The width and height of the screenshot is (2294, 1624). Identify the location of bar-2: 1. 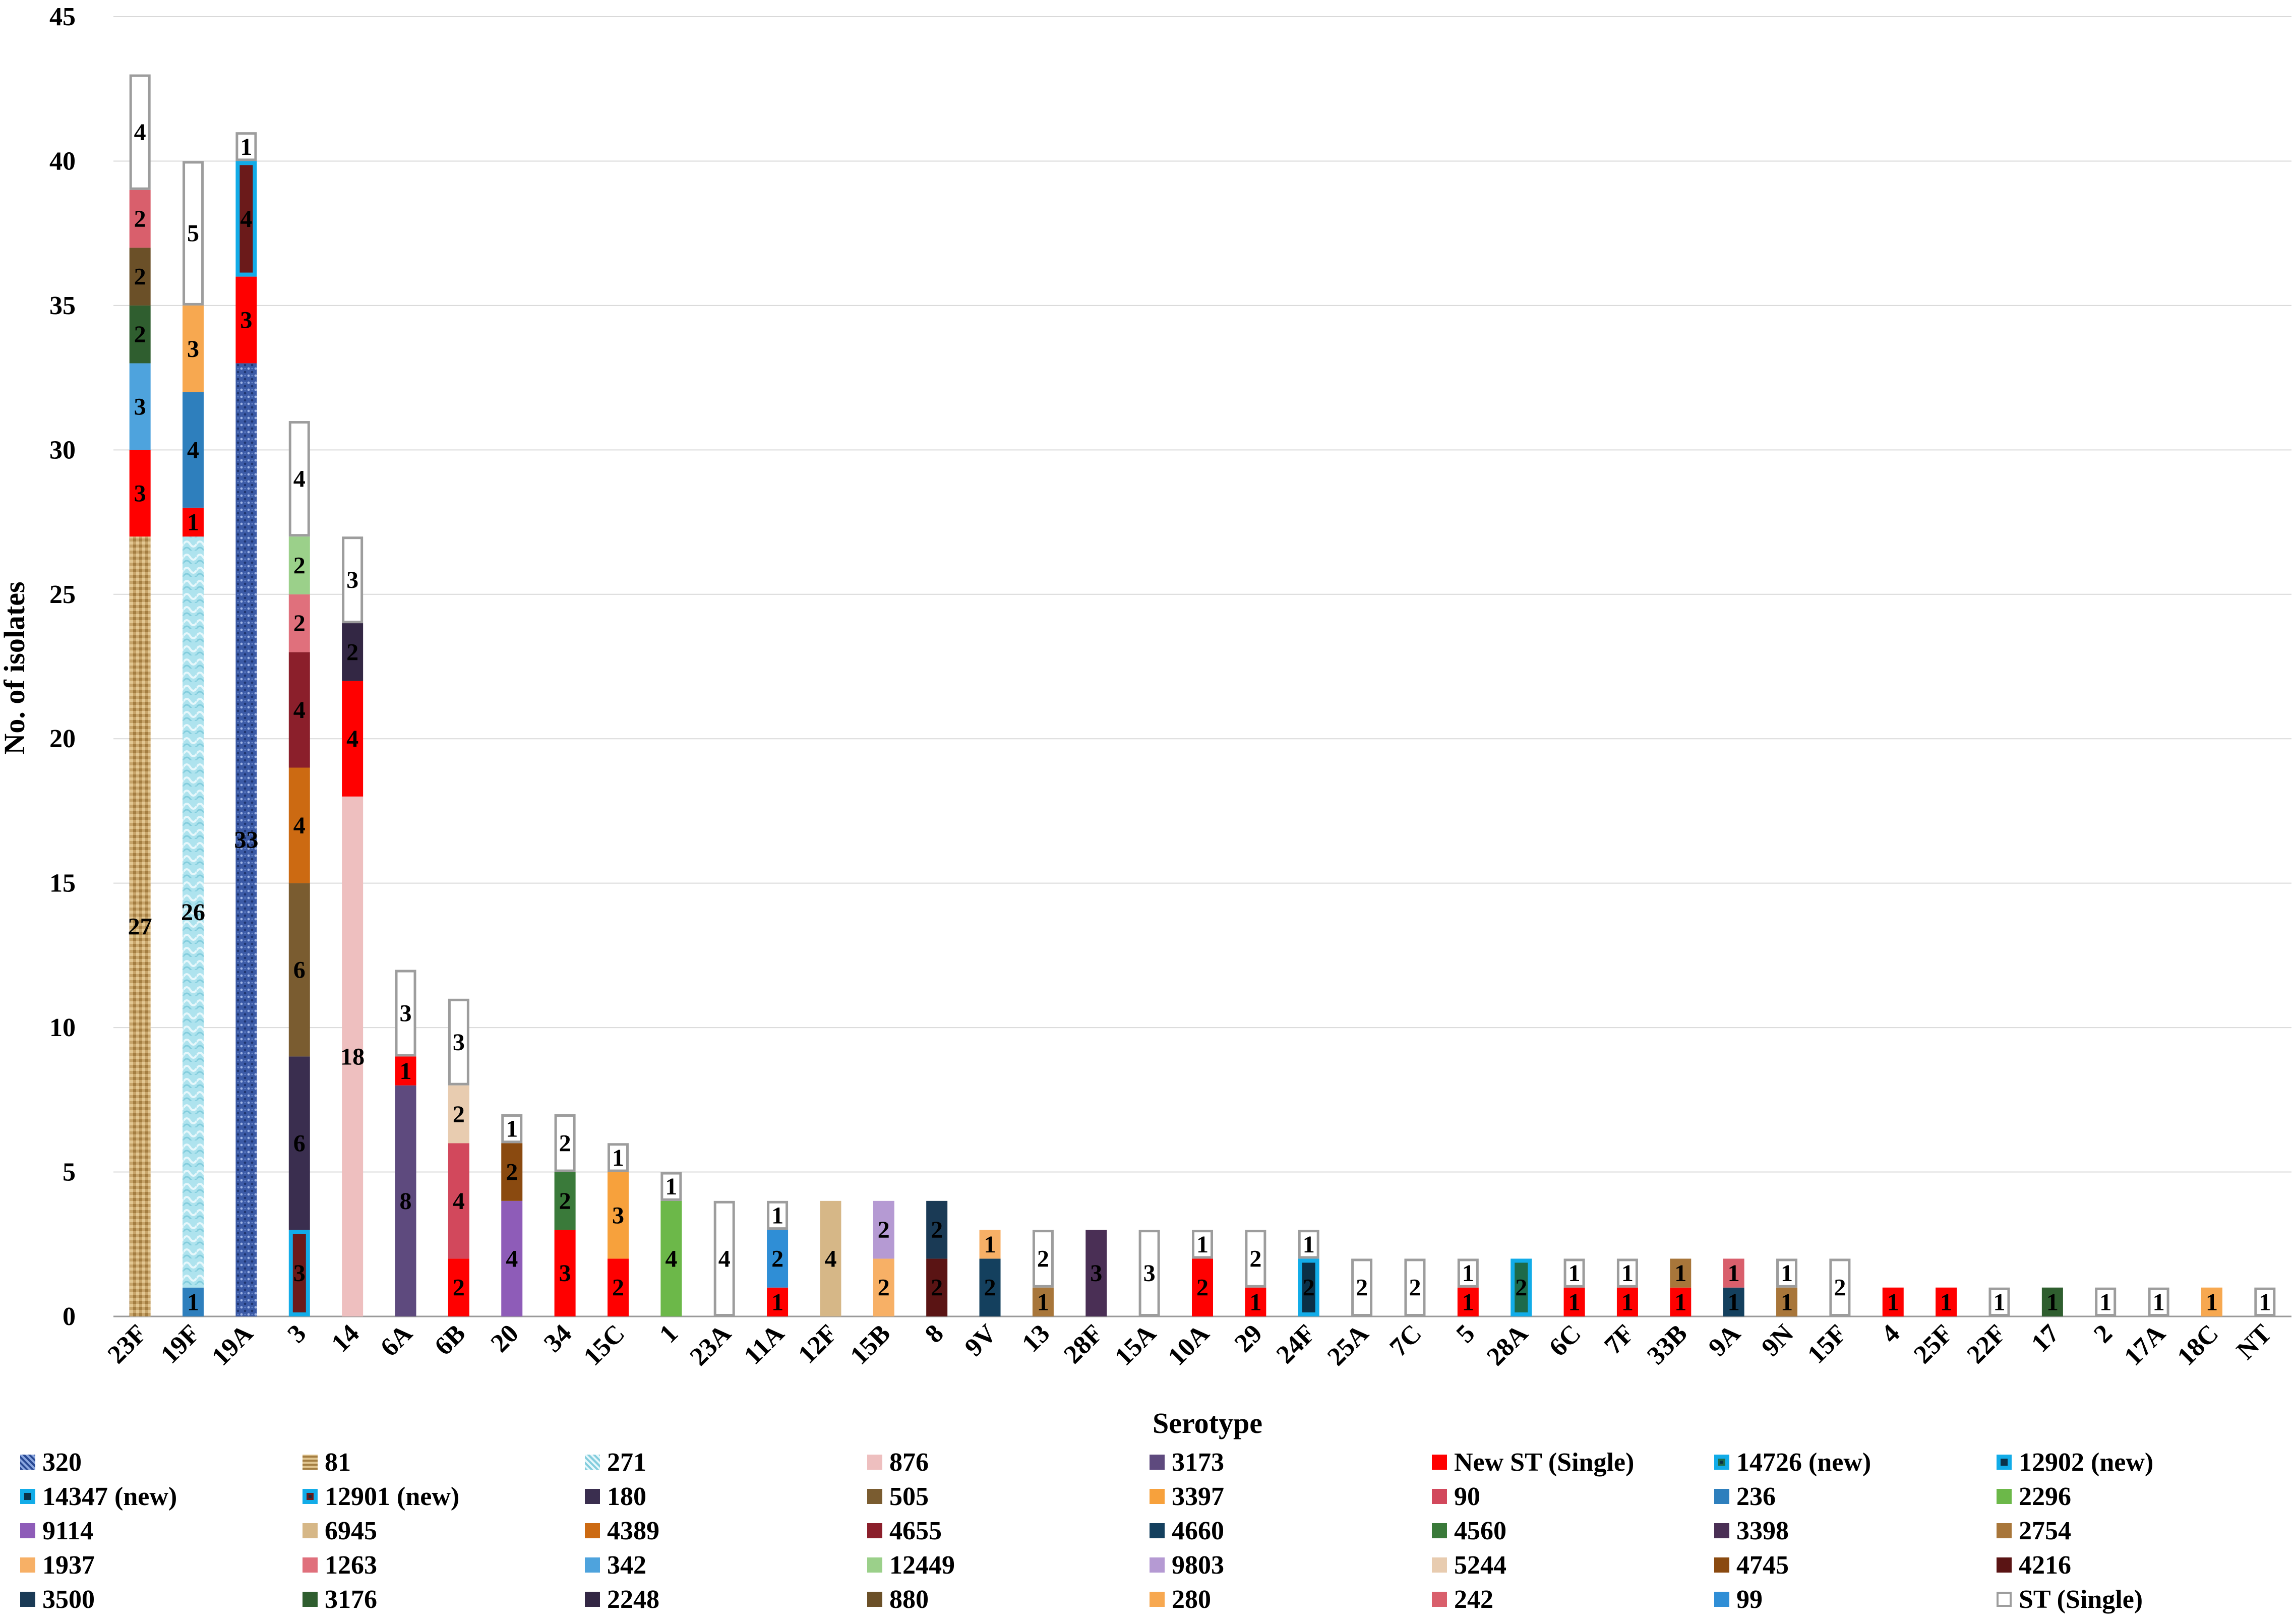
(2106, 1302).